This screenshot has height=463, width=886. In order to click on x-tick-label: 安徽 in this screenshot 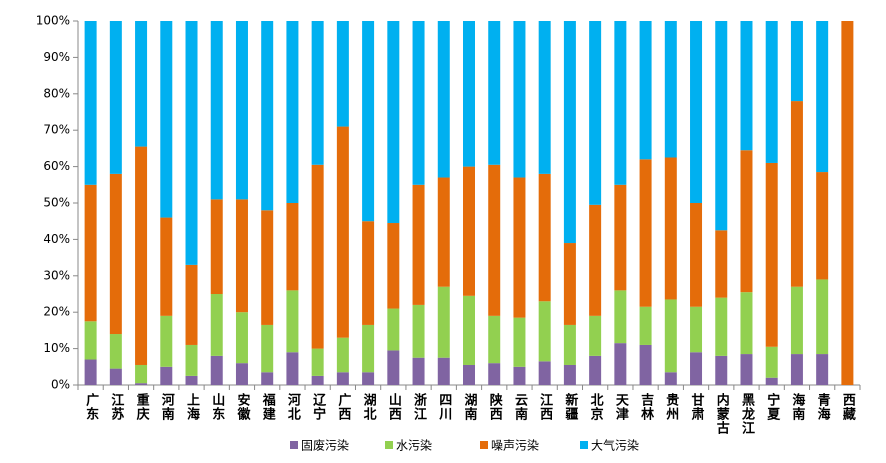, I will do `click(242, 406)`.